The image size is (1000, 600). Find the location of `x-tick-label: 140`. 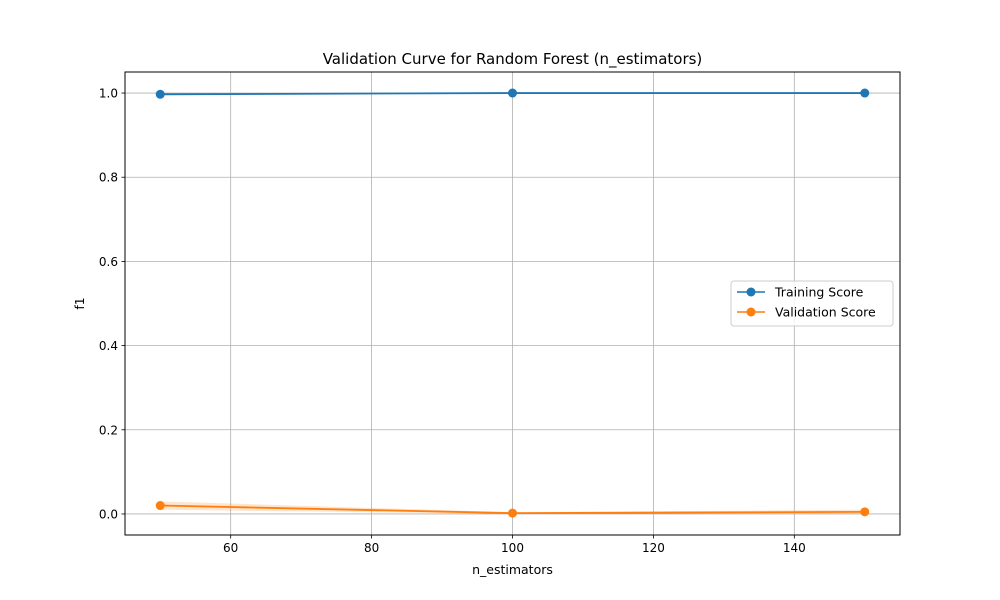

x-tick-label: 140 is located at coordinates (794, 548).